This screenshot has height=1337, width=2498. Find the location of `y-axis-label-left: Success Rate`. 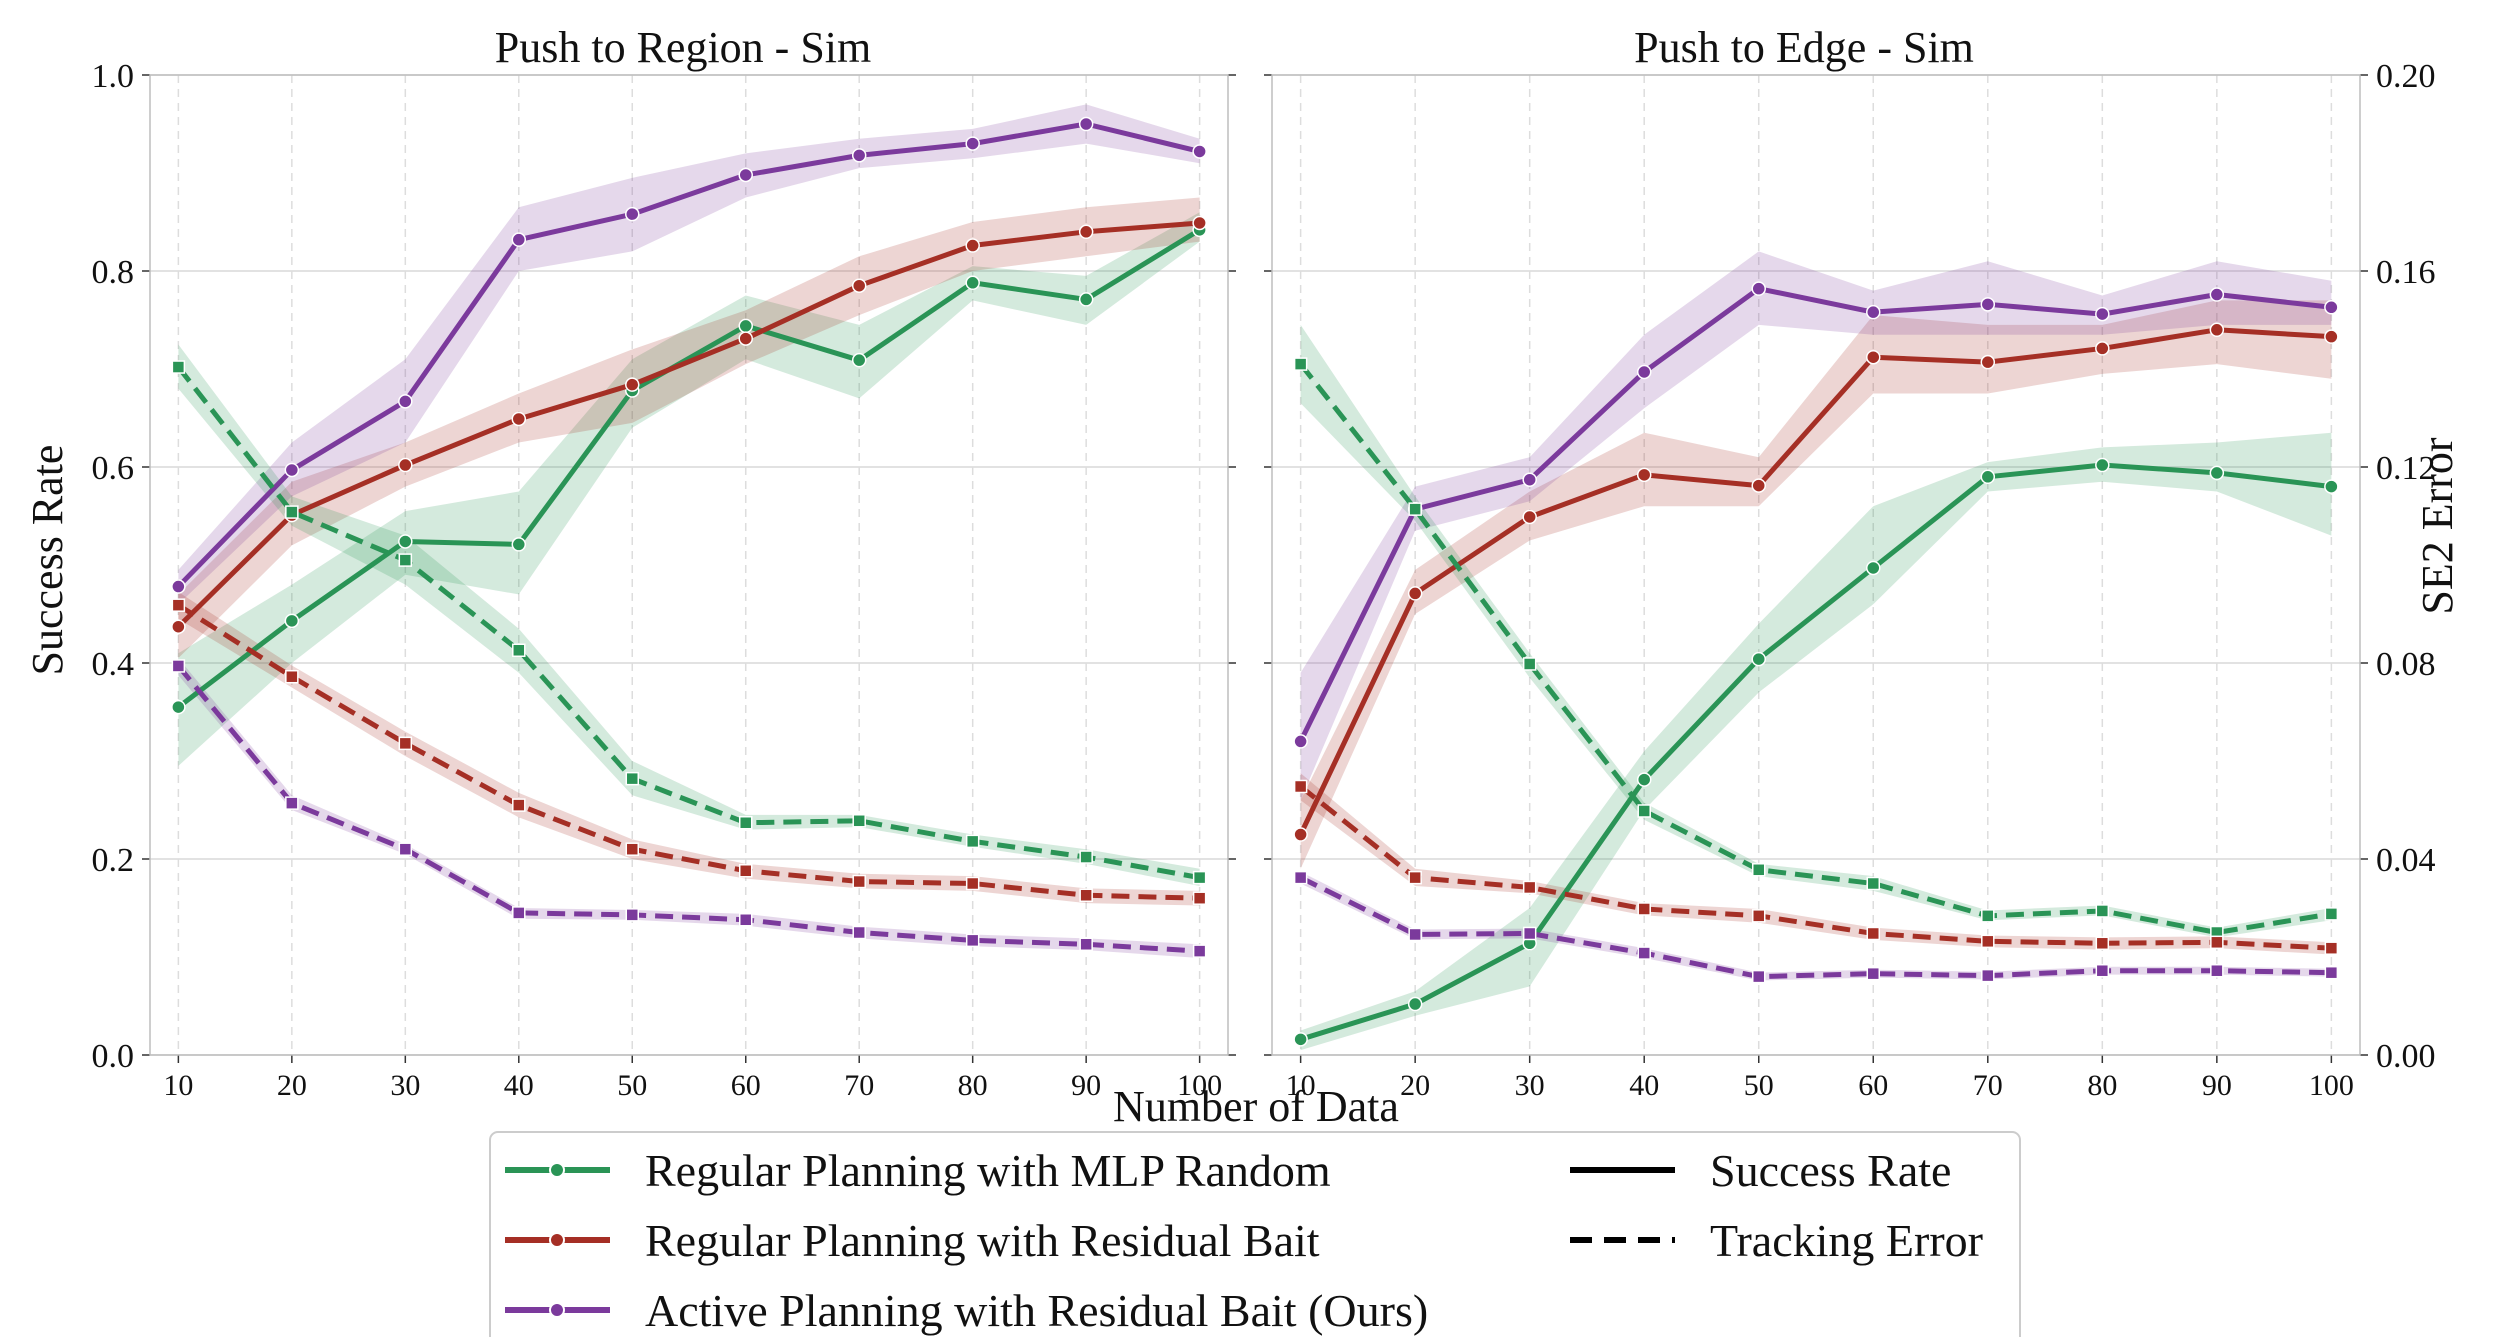

y-axis-label-left: Success Rate is located at coordinates (47, 560).